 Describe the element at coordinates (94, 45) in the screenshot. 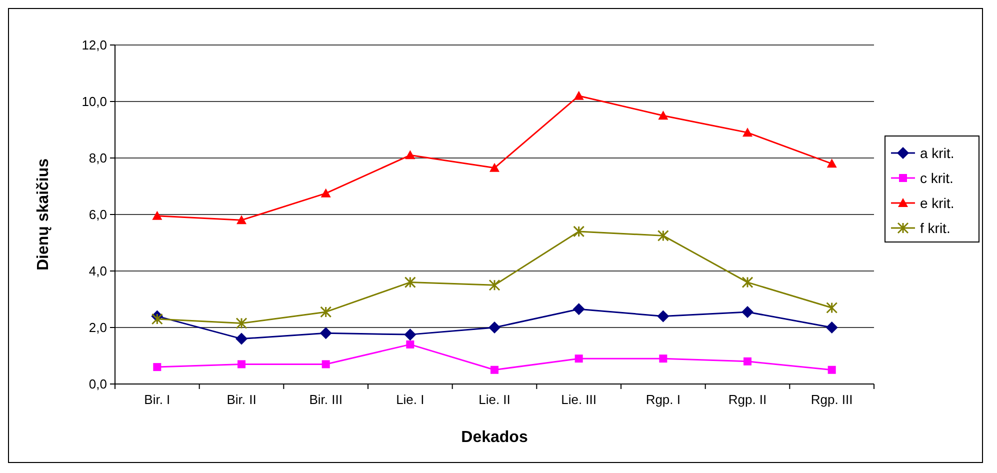

I see `y-tick-label: 12,0` at that location.